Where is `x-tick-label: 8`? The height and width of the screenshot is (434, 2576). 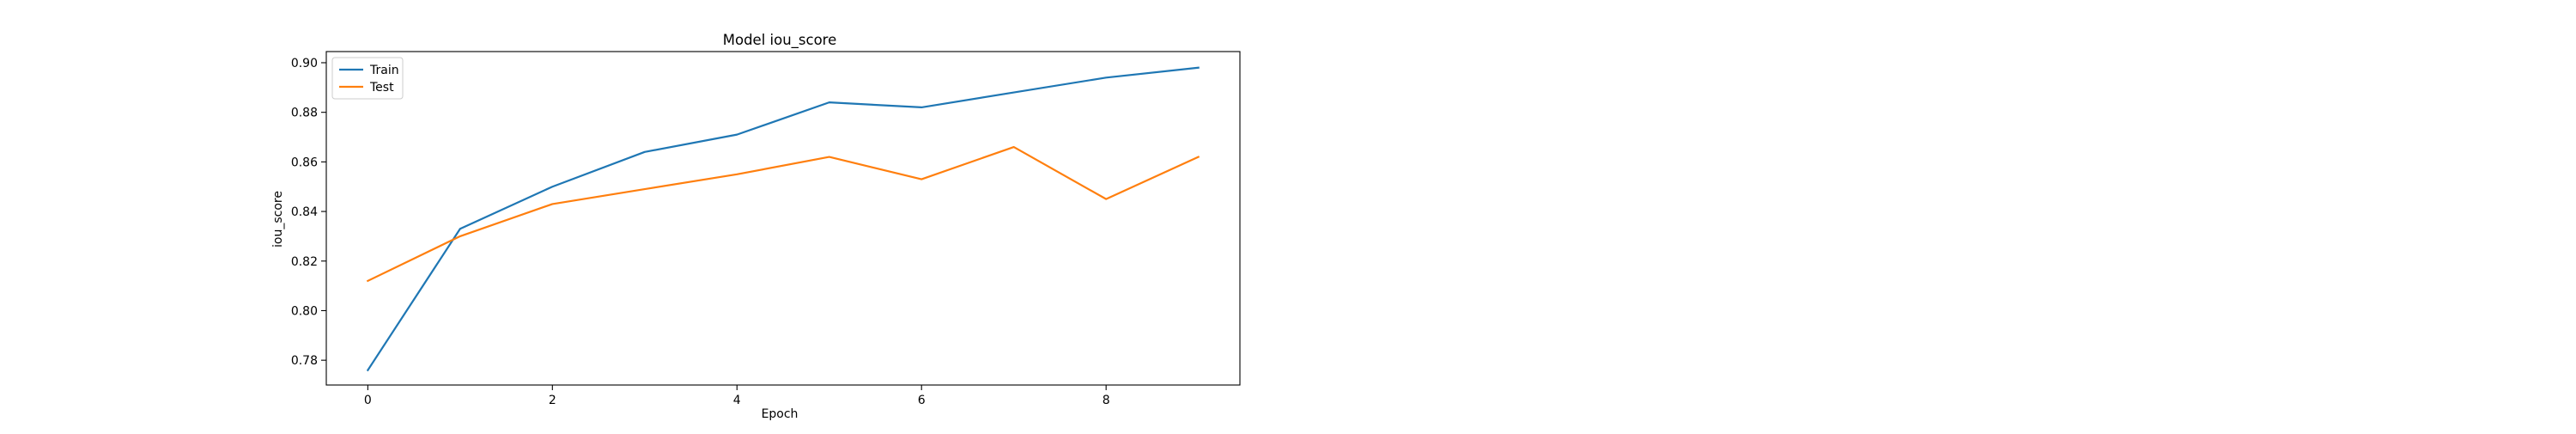
x-tick-label: 8 is located at coordinates (1107, 400).